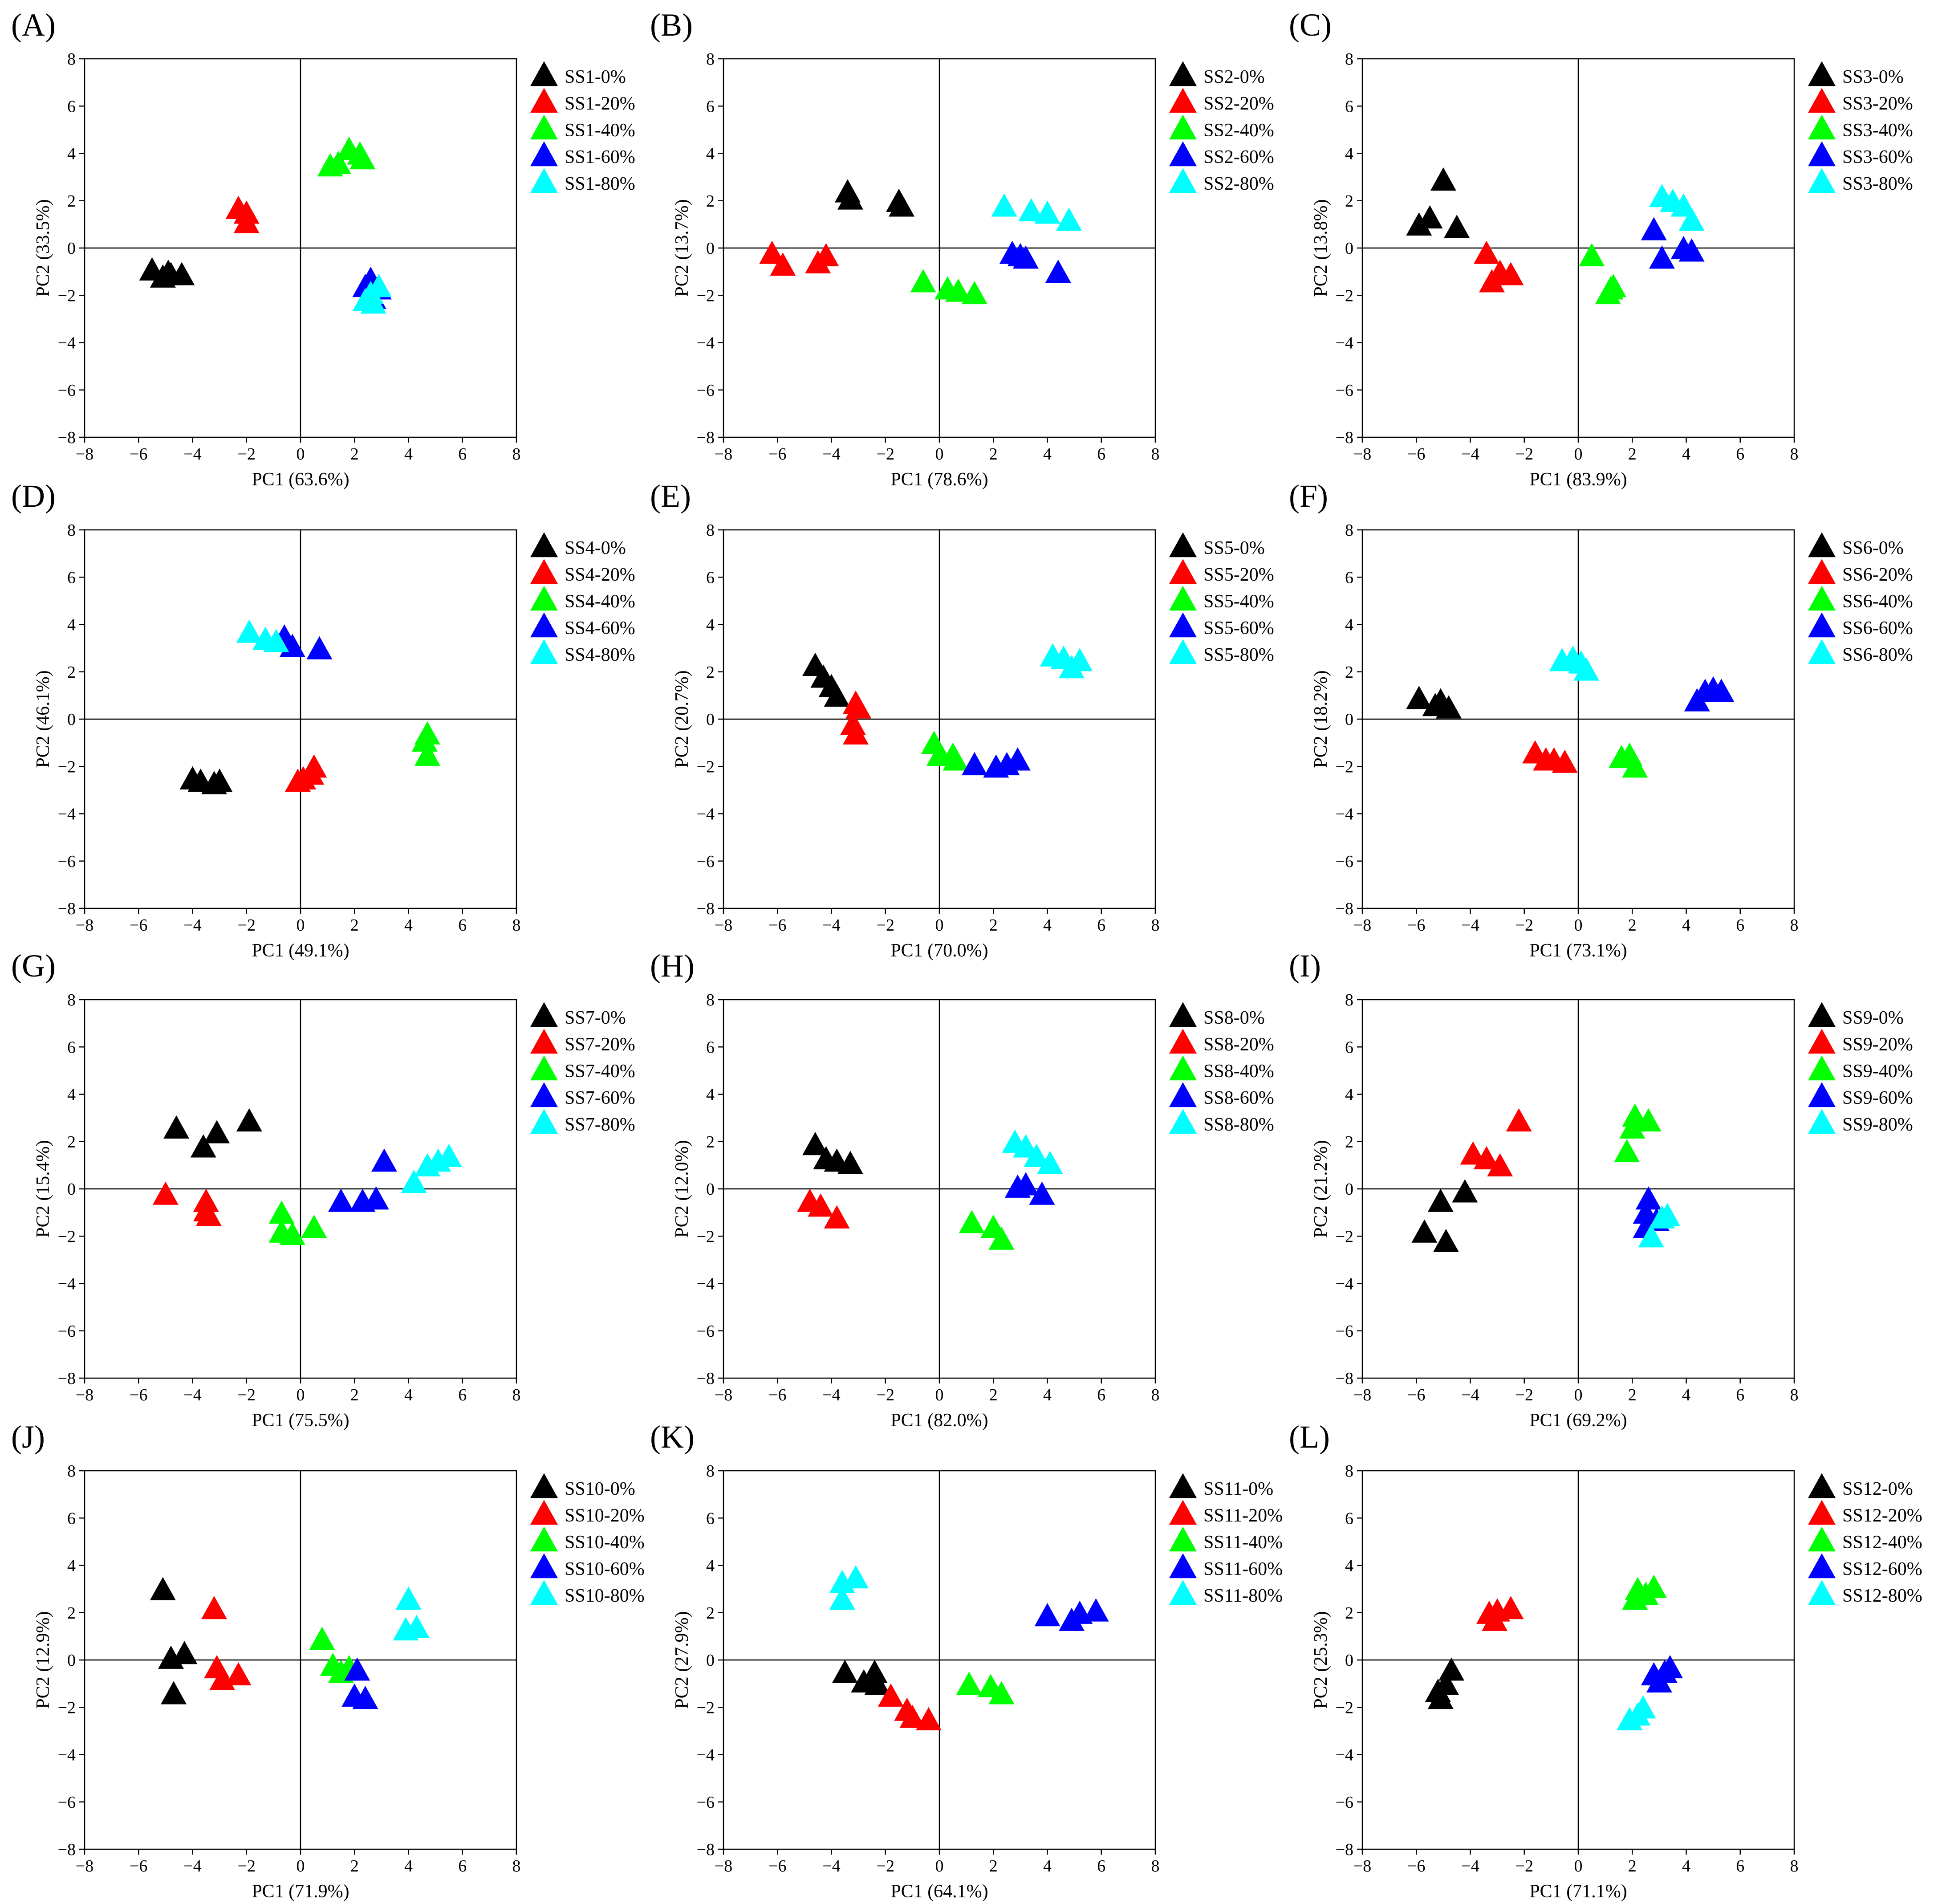 This screenshot has width=1934, height=1904. Describe the element at coordinates (600, 1071) in the screenshot. I see `legend-label: SS7-40%` at that location.